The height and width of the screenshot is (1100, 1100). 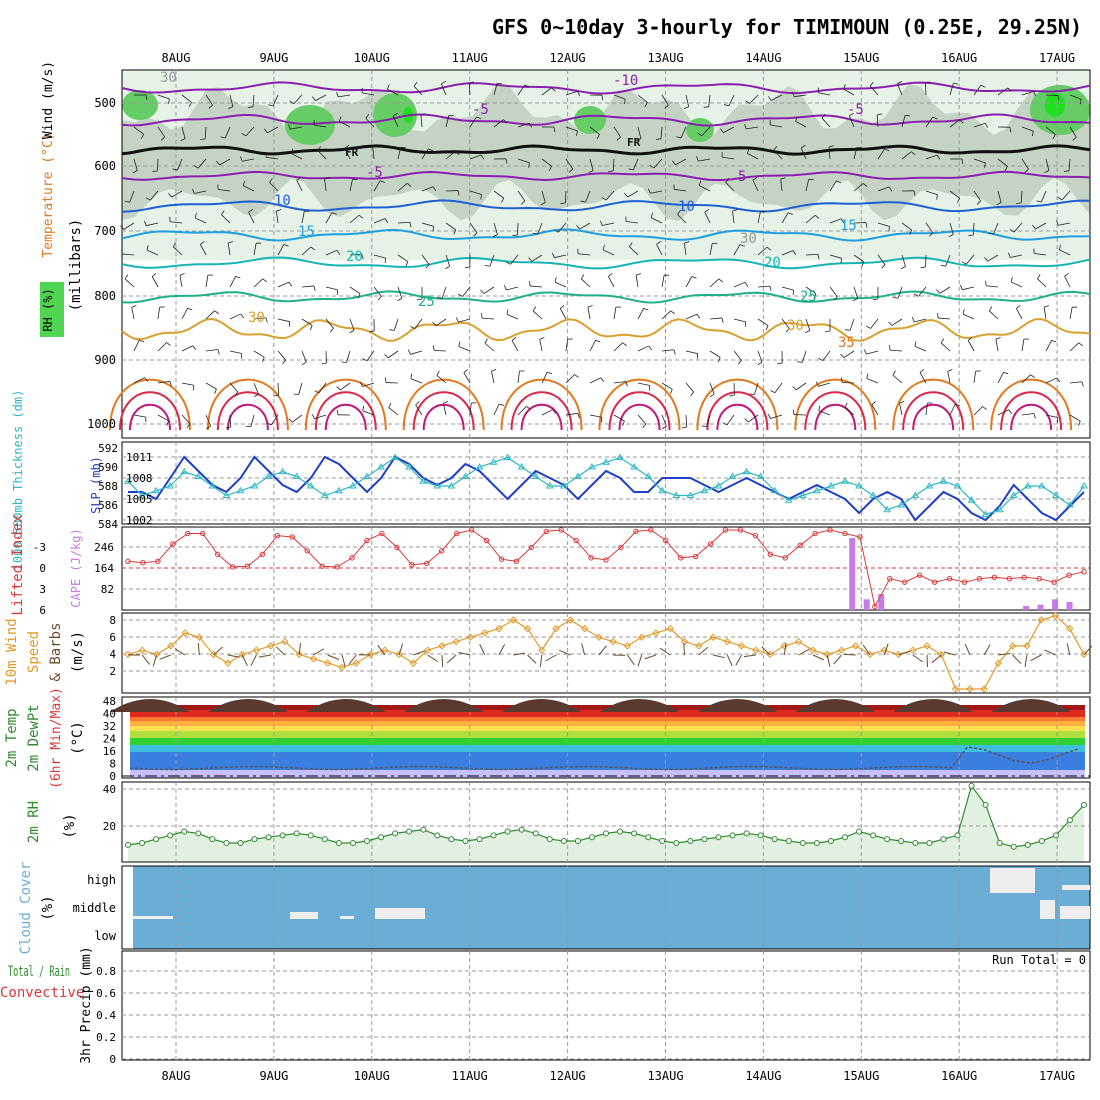 What do you see at coordinates (606, 483) in the screenshot?
I see `panel-frame-slp` at bounding box center [606, 483].